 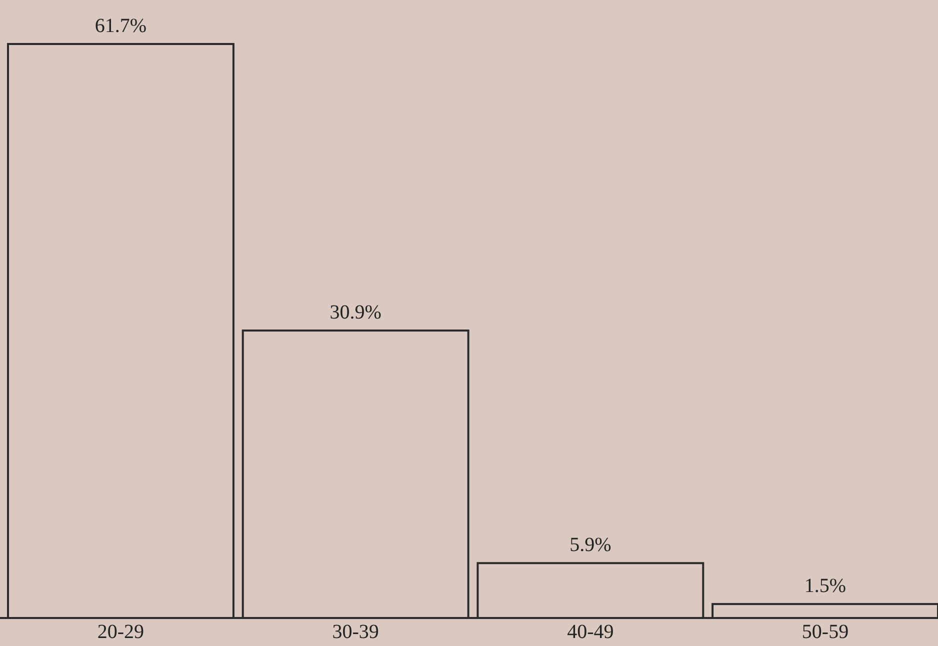 I want to click on x-tick-label: 40-49, so click(x=590, y=632).